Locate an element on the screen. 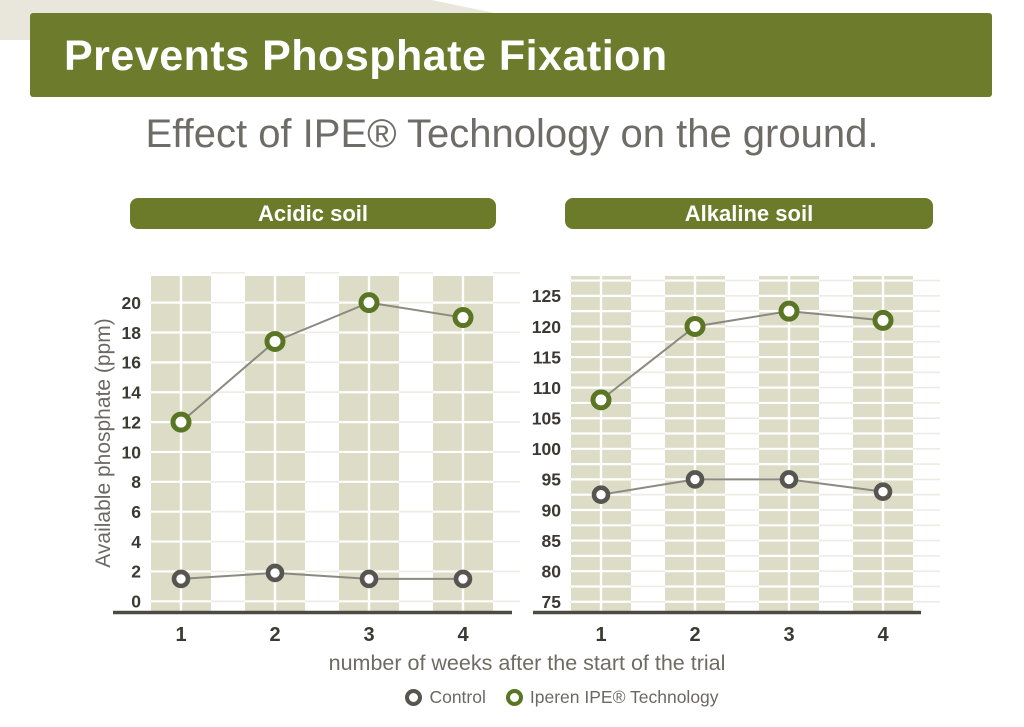 The height and width of the screenshot is (727, 1024). slide-subtitle: Effect of IPE® Technology on the ground. is located at coordinates (512, 134).